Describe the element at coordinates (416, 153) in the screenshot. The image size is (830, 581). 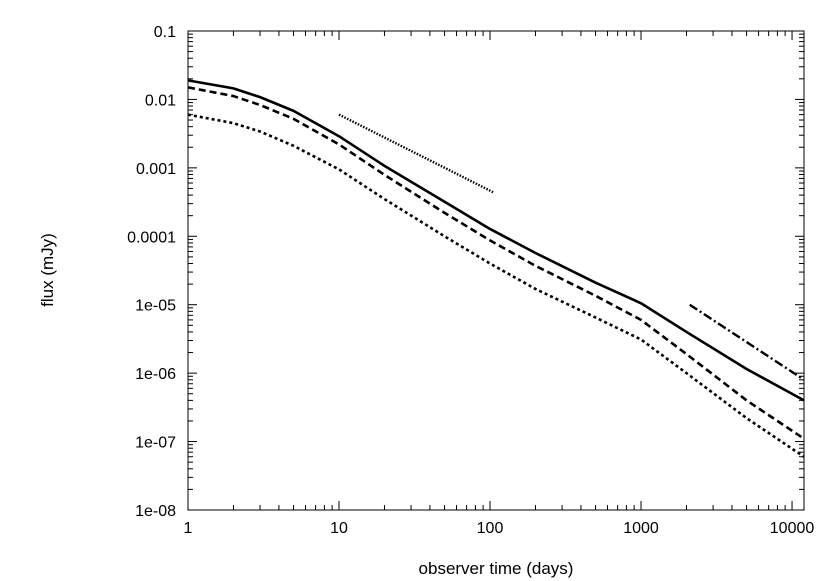
I see `reference-line-dotted` at that location.